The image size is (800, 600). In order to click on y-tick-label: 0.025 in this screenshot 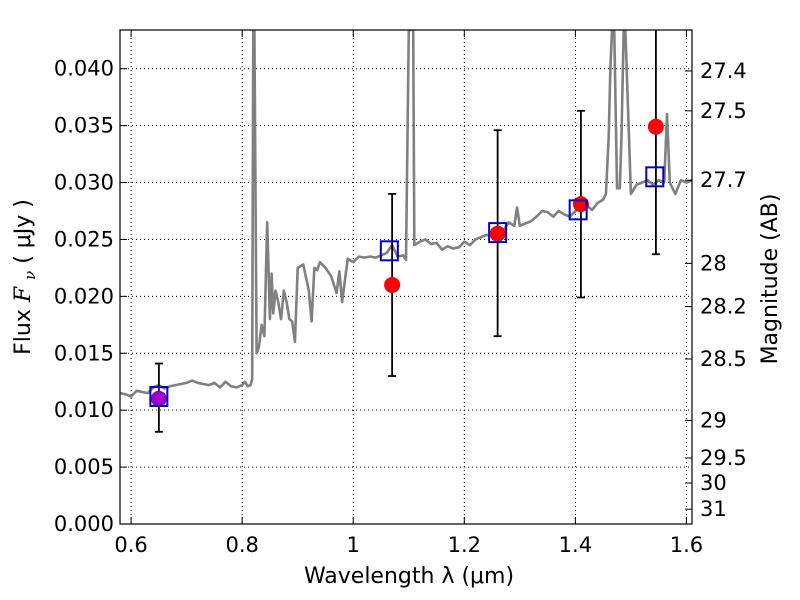, I will do `click(84, 239)`.